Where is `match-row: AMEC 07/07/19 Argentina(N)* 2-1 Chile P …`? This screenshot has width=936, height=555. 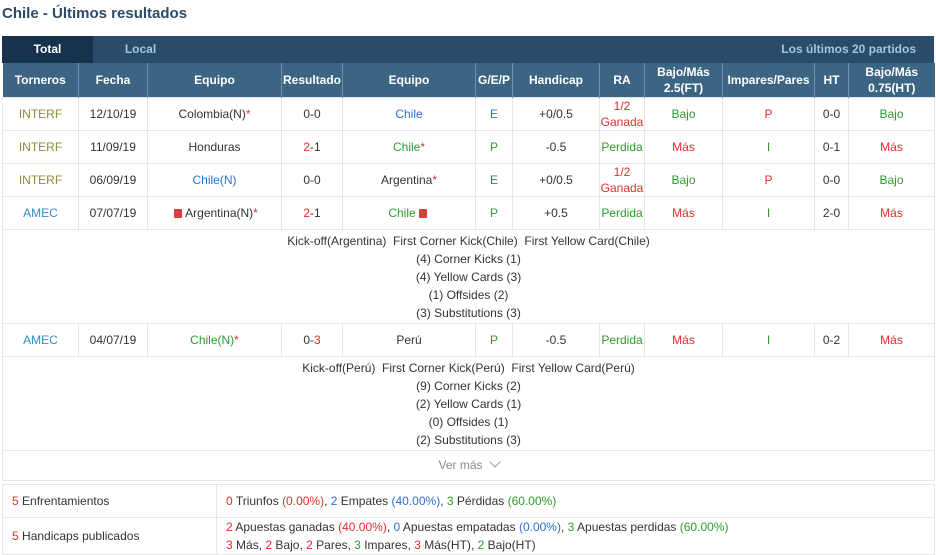 match-row: AMEC 07/07/19 Argentina(N)* 2-1 Chile P … is located at coordinates (468, 212).